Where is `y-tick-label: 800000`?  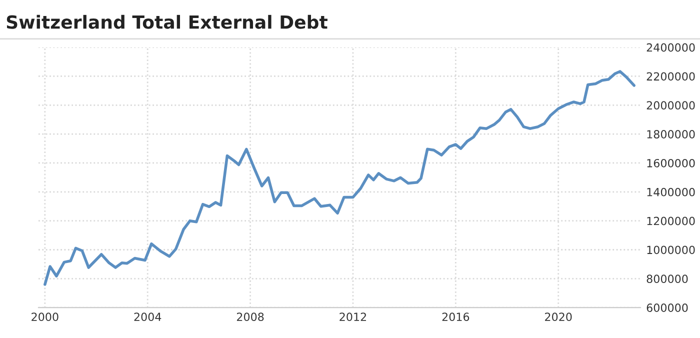 y-tick-label: 800000 is located at coordinates (667, 279).